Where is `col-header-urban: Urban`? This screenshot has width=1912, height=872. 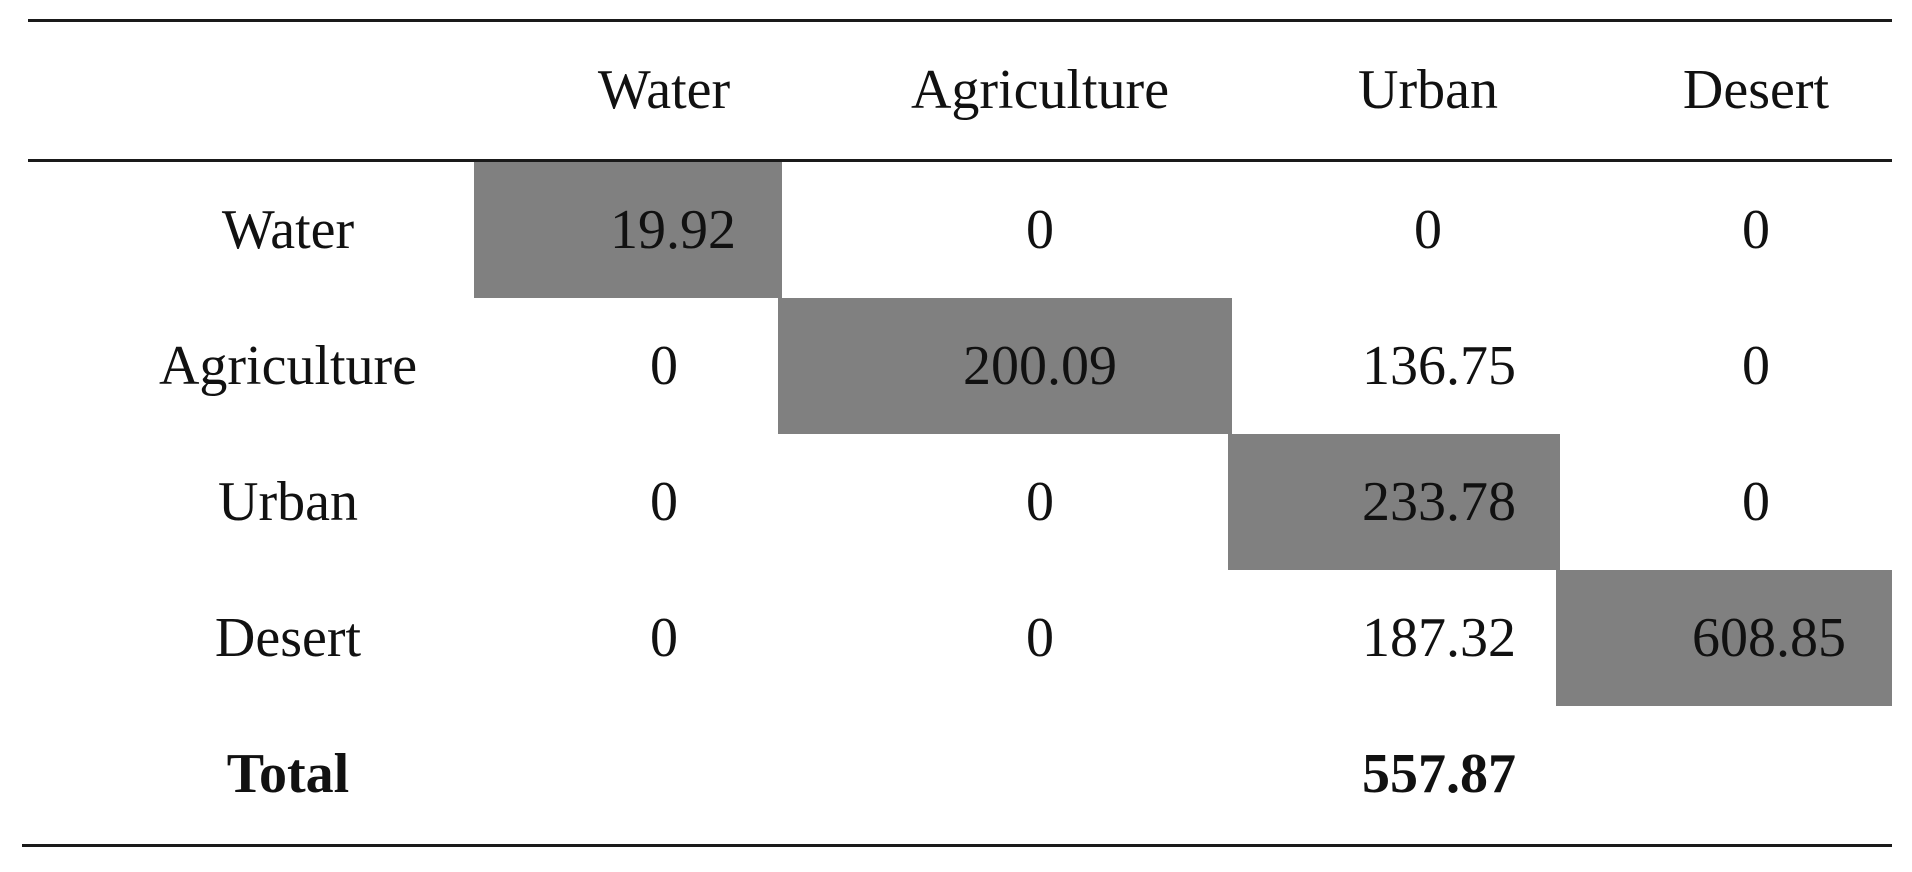
col-header-urban: Urban is located at coordinates (1428, 90).